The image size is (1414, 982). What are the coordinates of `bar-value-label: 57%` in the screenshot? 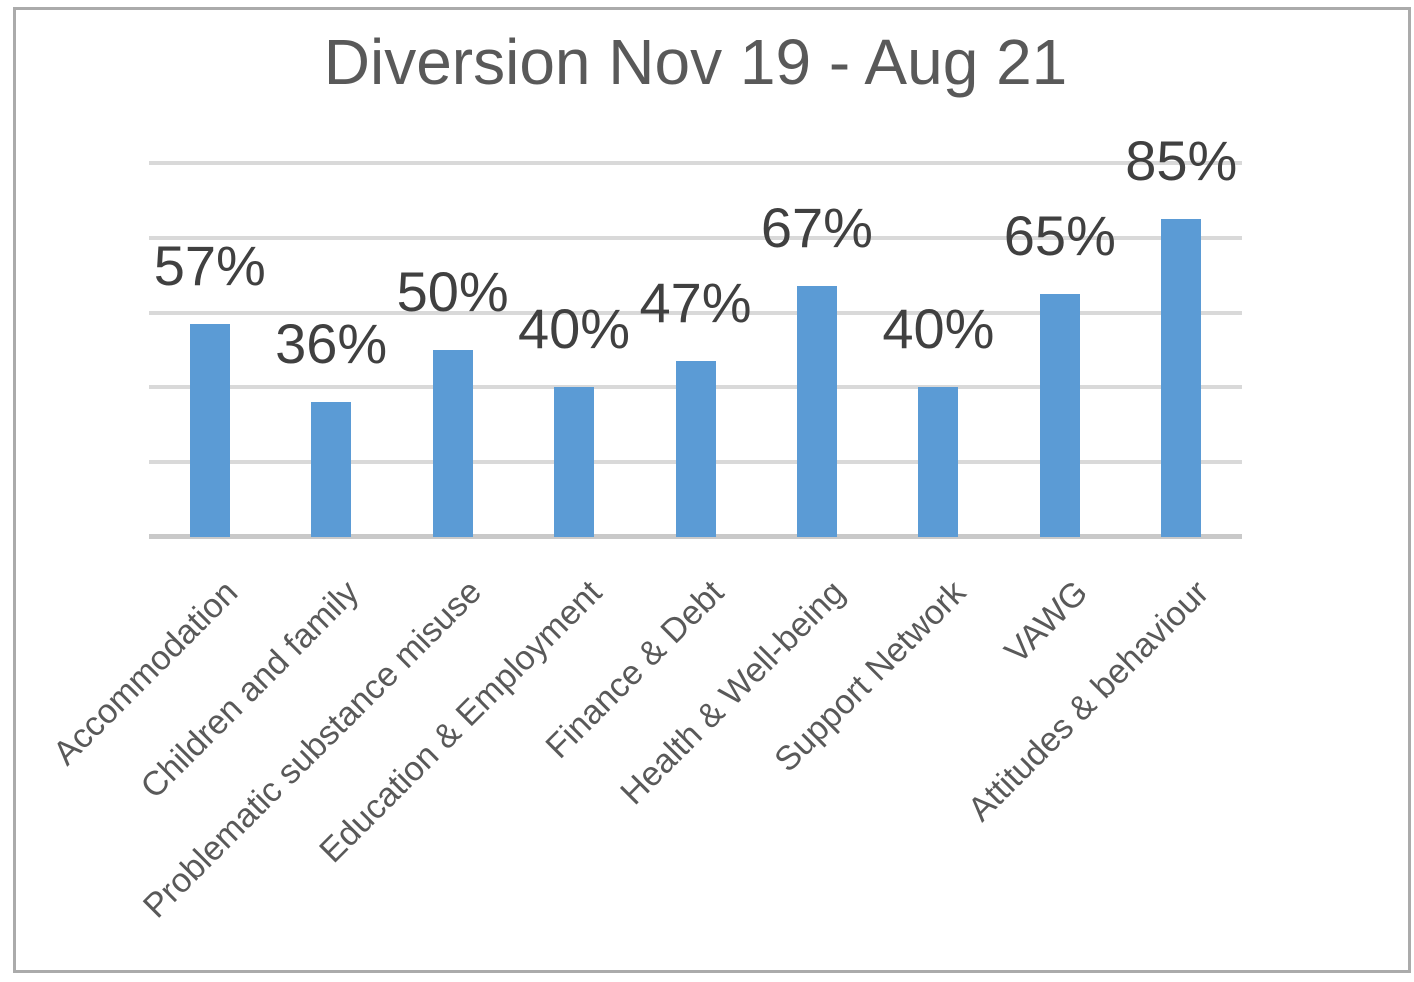 It's located at (209, 265).